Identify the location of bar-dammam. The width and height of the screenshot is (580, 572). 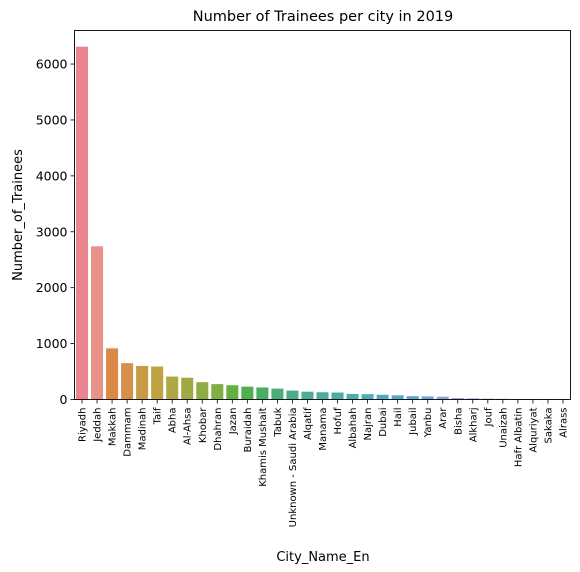
(127, 381).